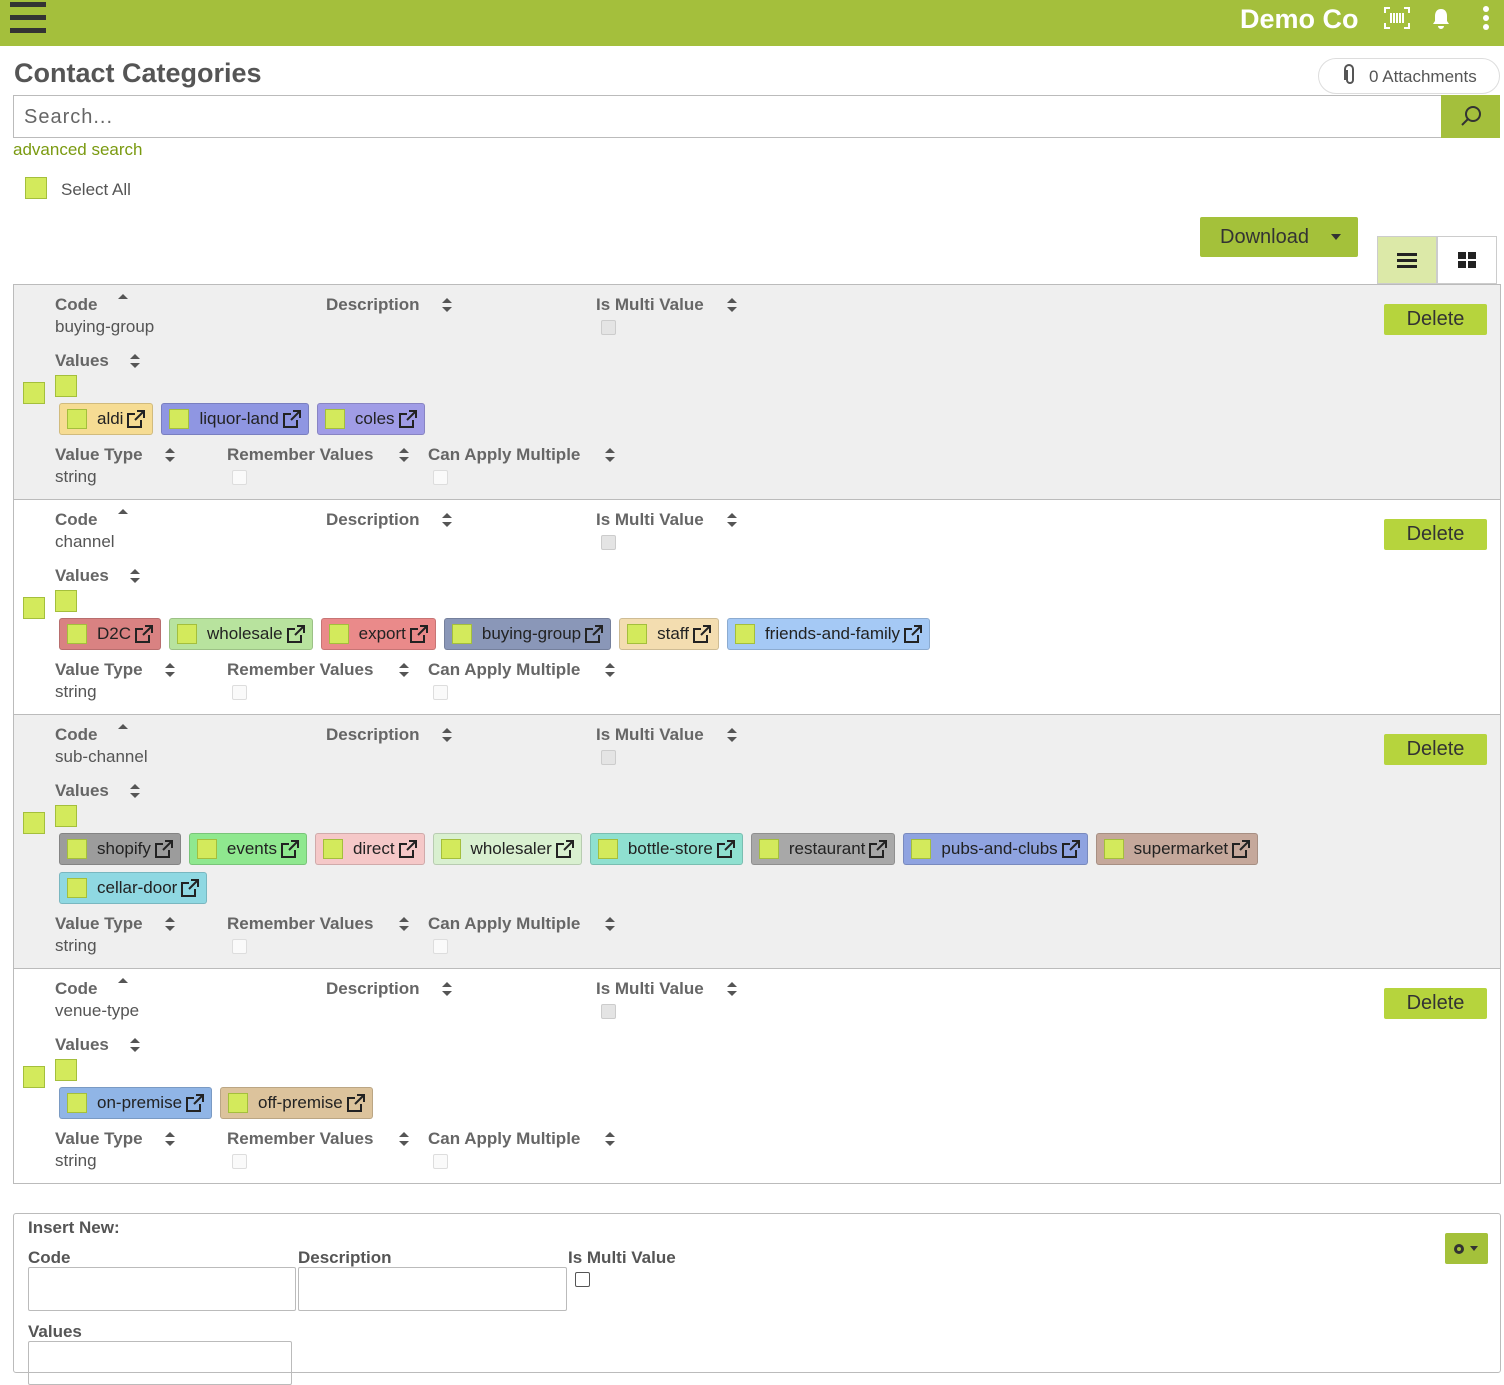 The image size is (1504, 1385). I want to click on value-chip: coles, so click(370, 419).